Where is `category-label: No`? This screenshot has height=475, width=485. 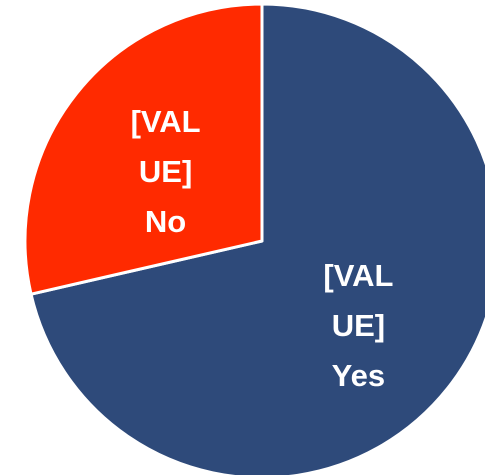
category-label: No is located at coordinates (165, 222).